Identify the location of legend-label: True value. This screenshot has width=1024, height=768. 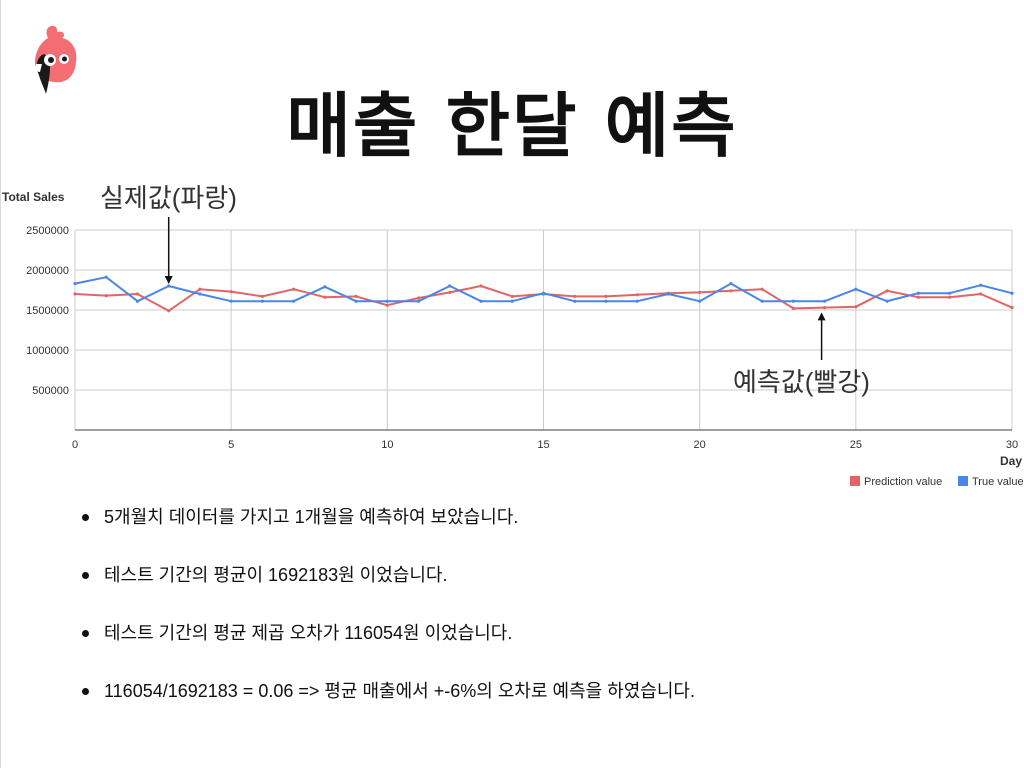
(998, 482).